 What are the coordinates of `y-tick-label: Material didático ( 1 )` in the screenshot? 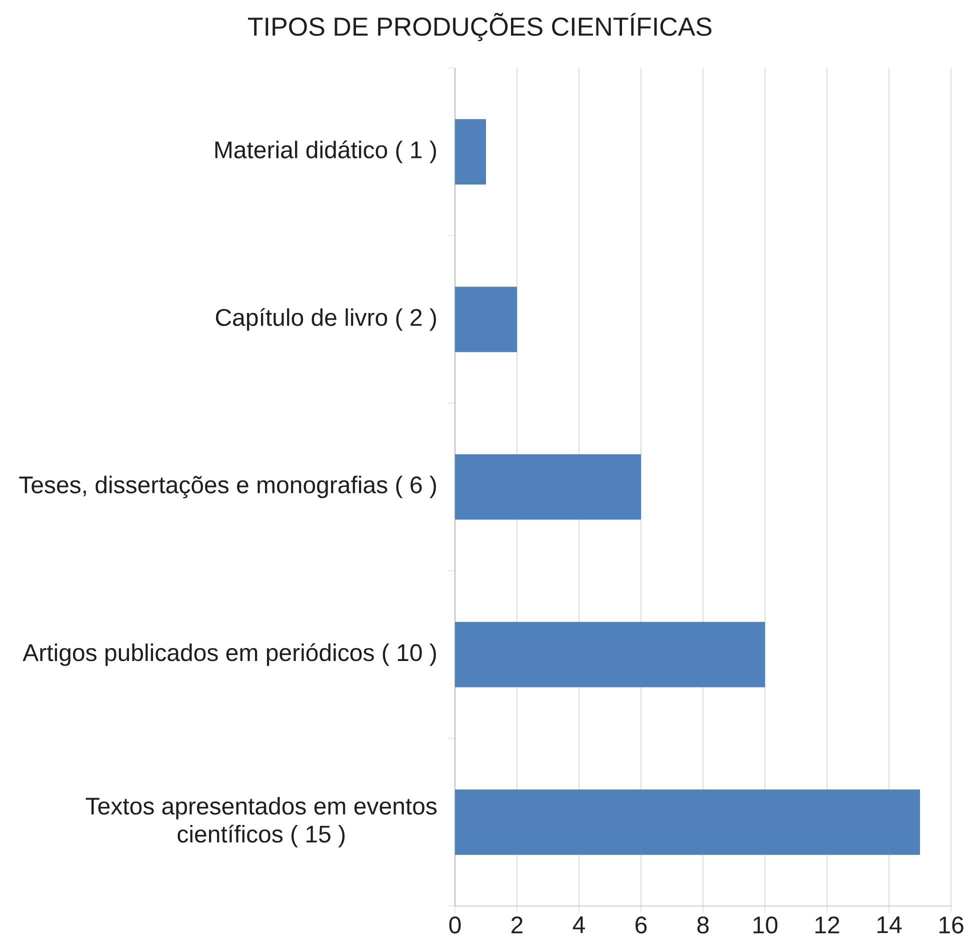 It's located at (325, 152).